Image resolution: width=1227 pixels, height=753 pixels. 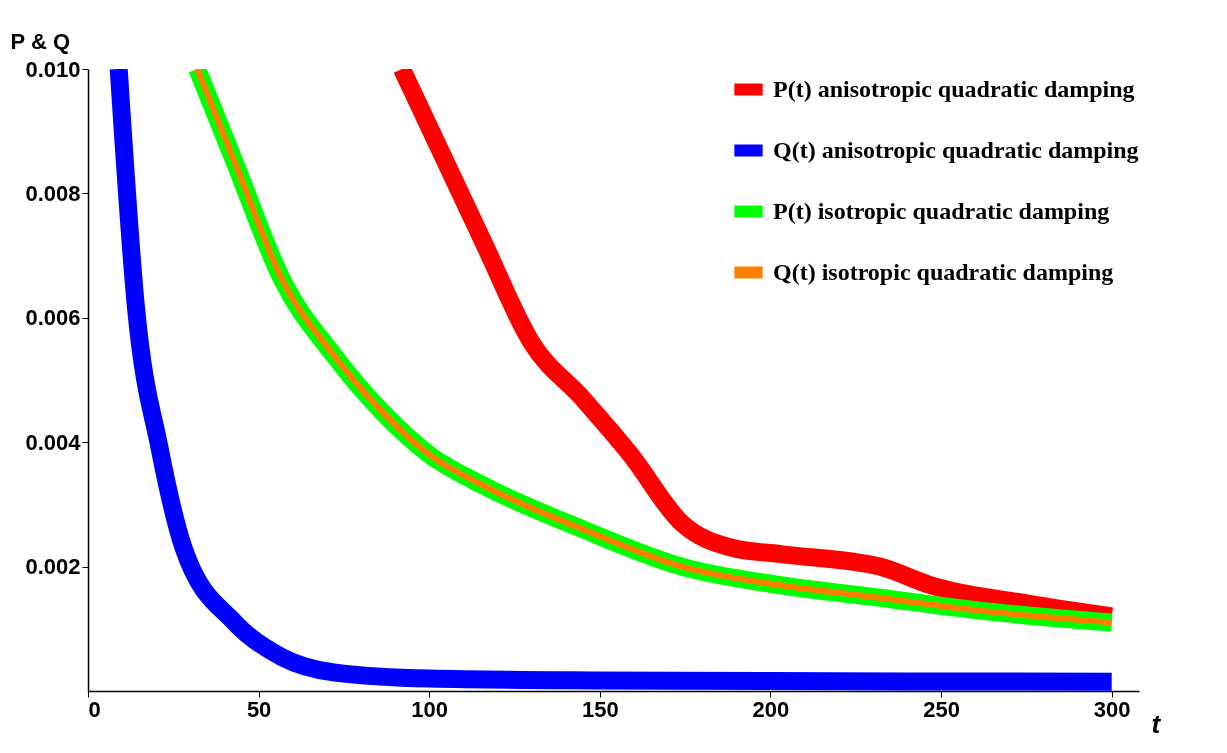 I want to click on y-tick-label: 0.006, so click(x=53, y=318).